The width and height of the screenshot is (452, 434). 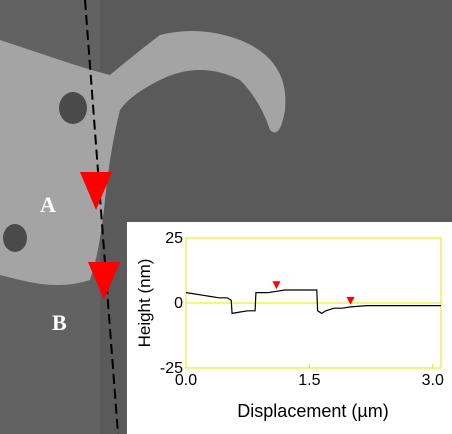 What do you see at coordinates (178, 303) in the screenshot?
I see `y-tick-label: 0` at bounding box center [178, 303].